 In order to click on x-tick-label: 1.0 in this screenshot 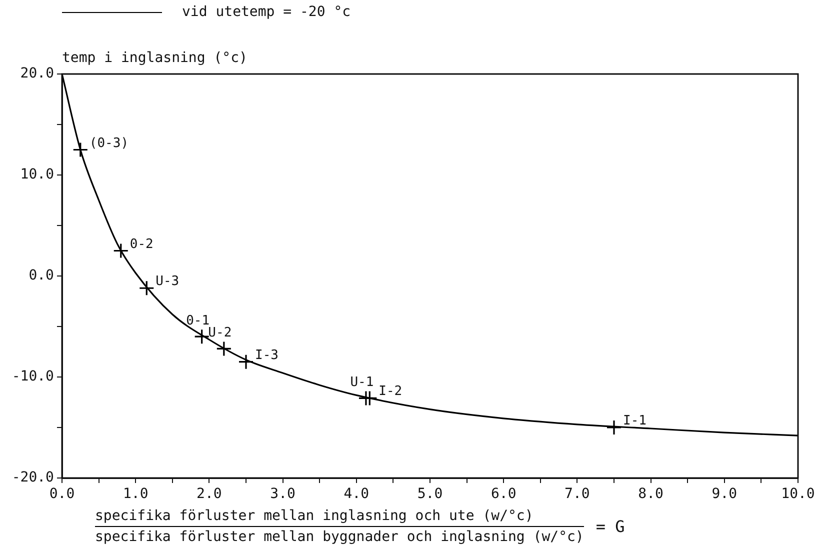, I will do `click(135, 494)`.